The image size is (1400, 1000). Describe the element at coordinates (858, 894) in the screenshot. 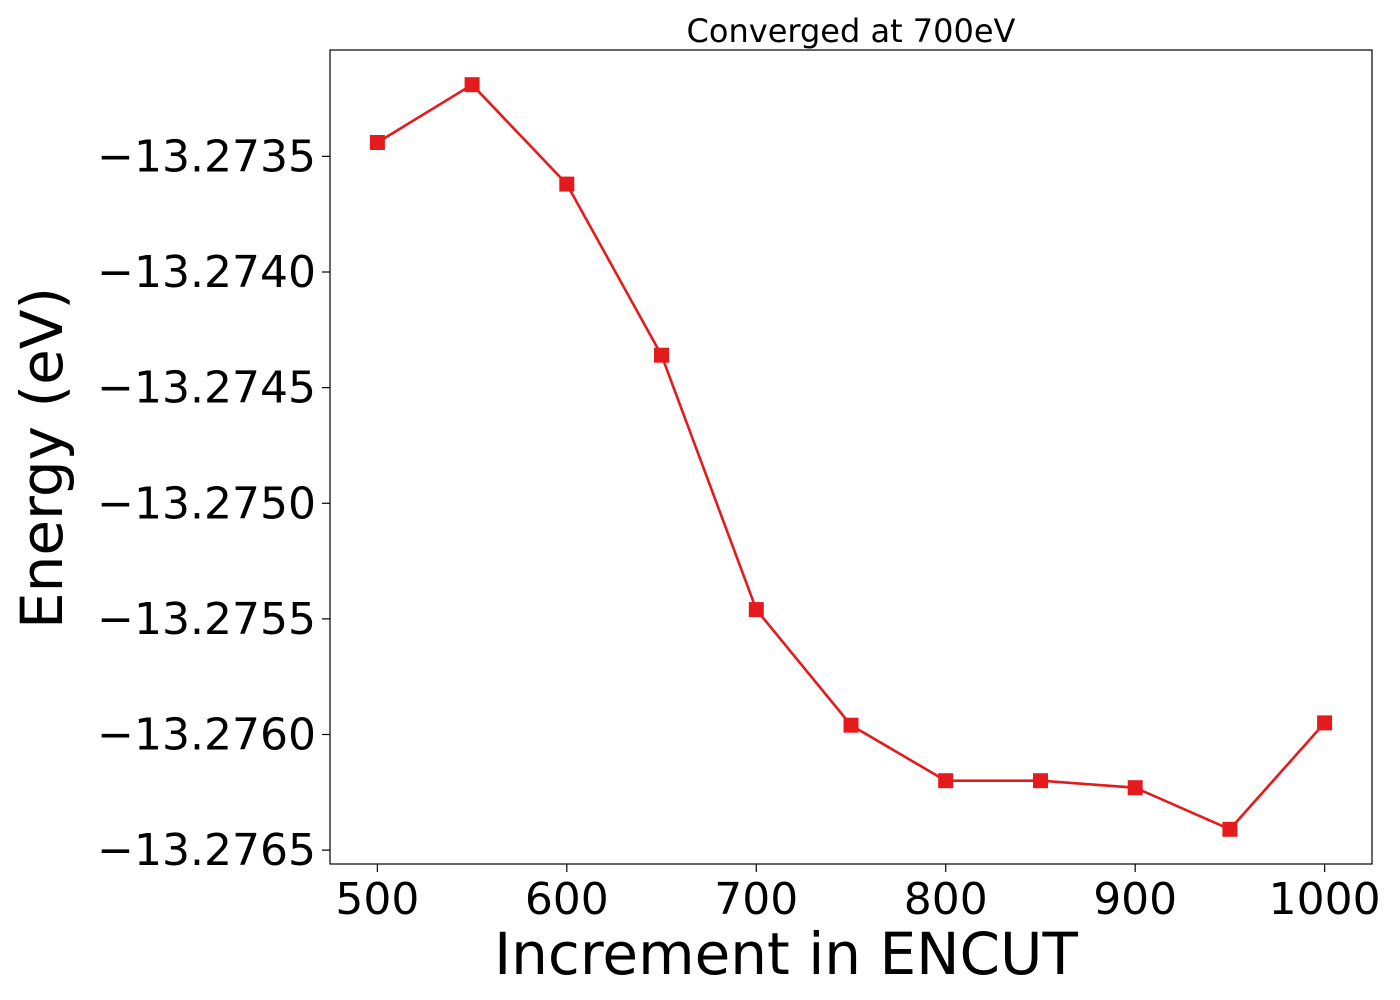

I see `x-axis: 500 600 700 800 900 1000` at that location.